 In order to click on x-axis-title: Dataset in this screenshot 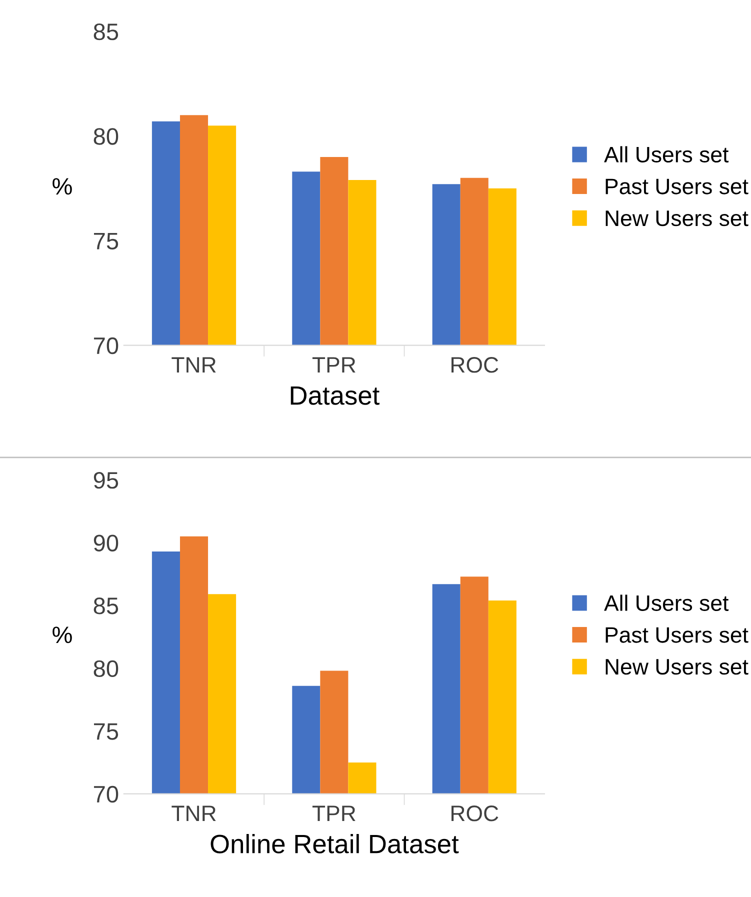, I will do `click(335, 395)`.